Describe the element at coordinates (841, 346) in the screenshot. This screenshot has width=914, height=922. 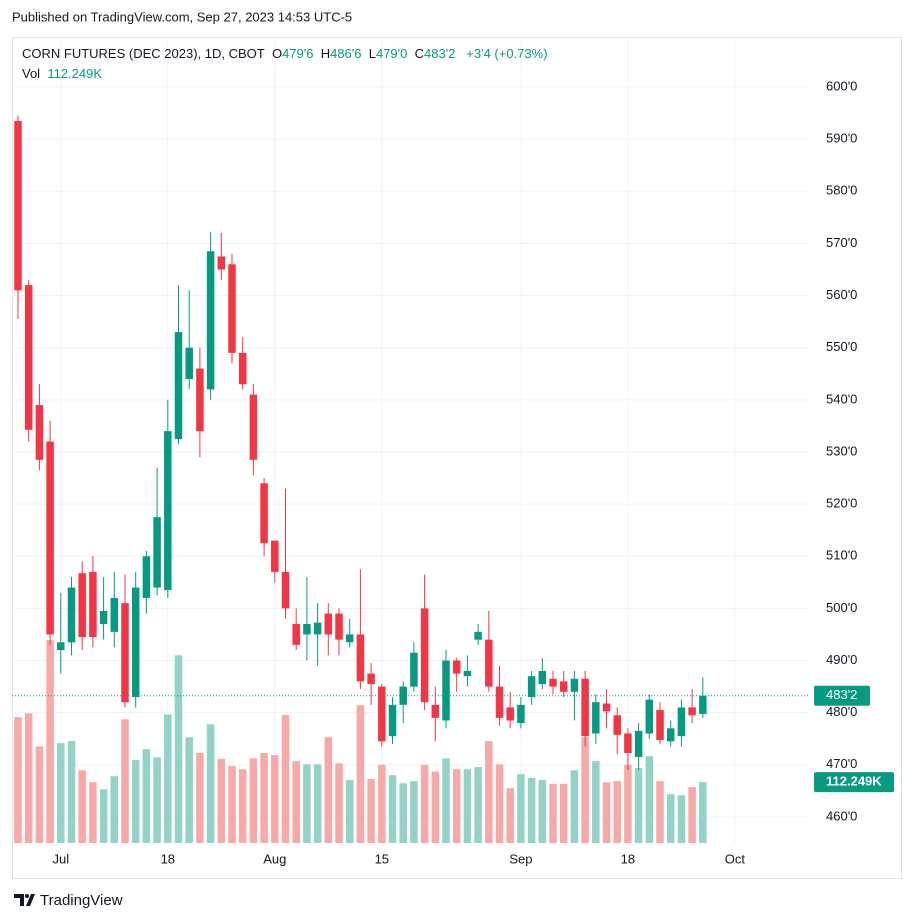
I see `y-tick-label: 550'0` at that location.